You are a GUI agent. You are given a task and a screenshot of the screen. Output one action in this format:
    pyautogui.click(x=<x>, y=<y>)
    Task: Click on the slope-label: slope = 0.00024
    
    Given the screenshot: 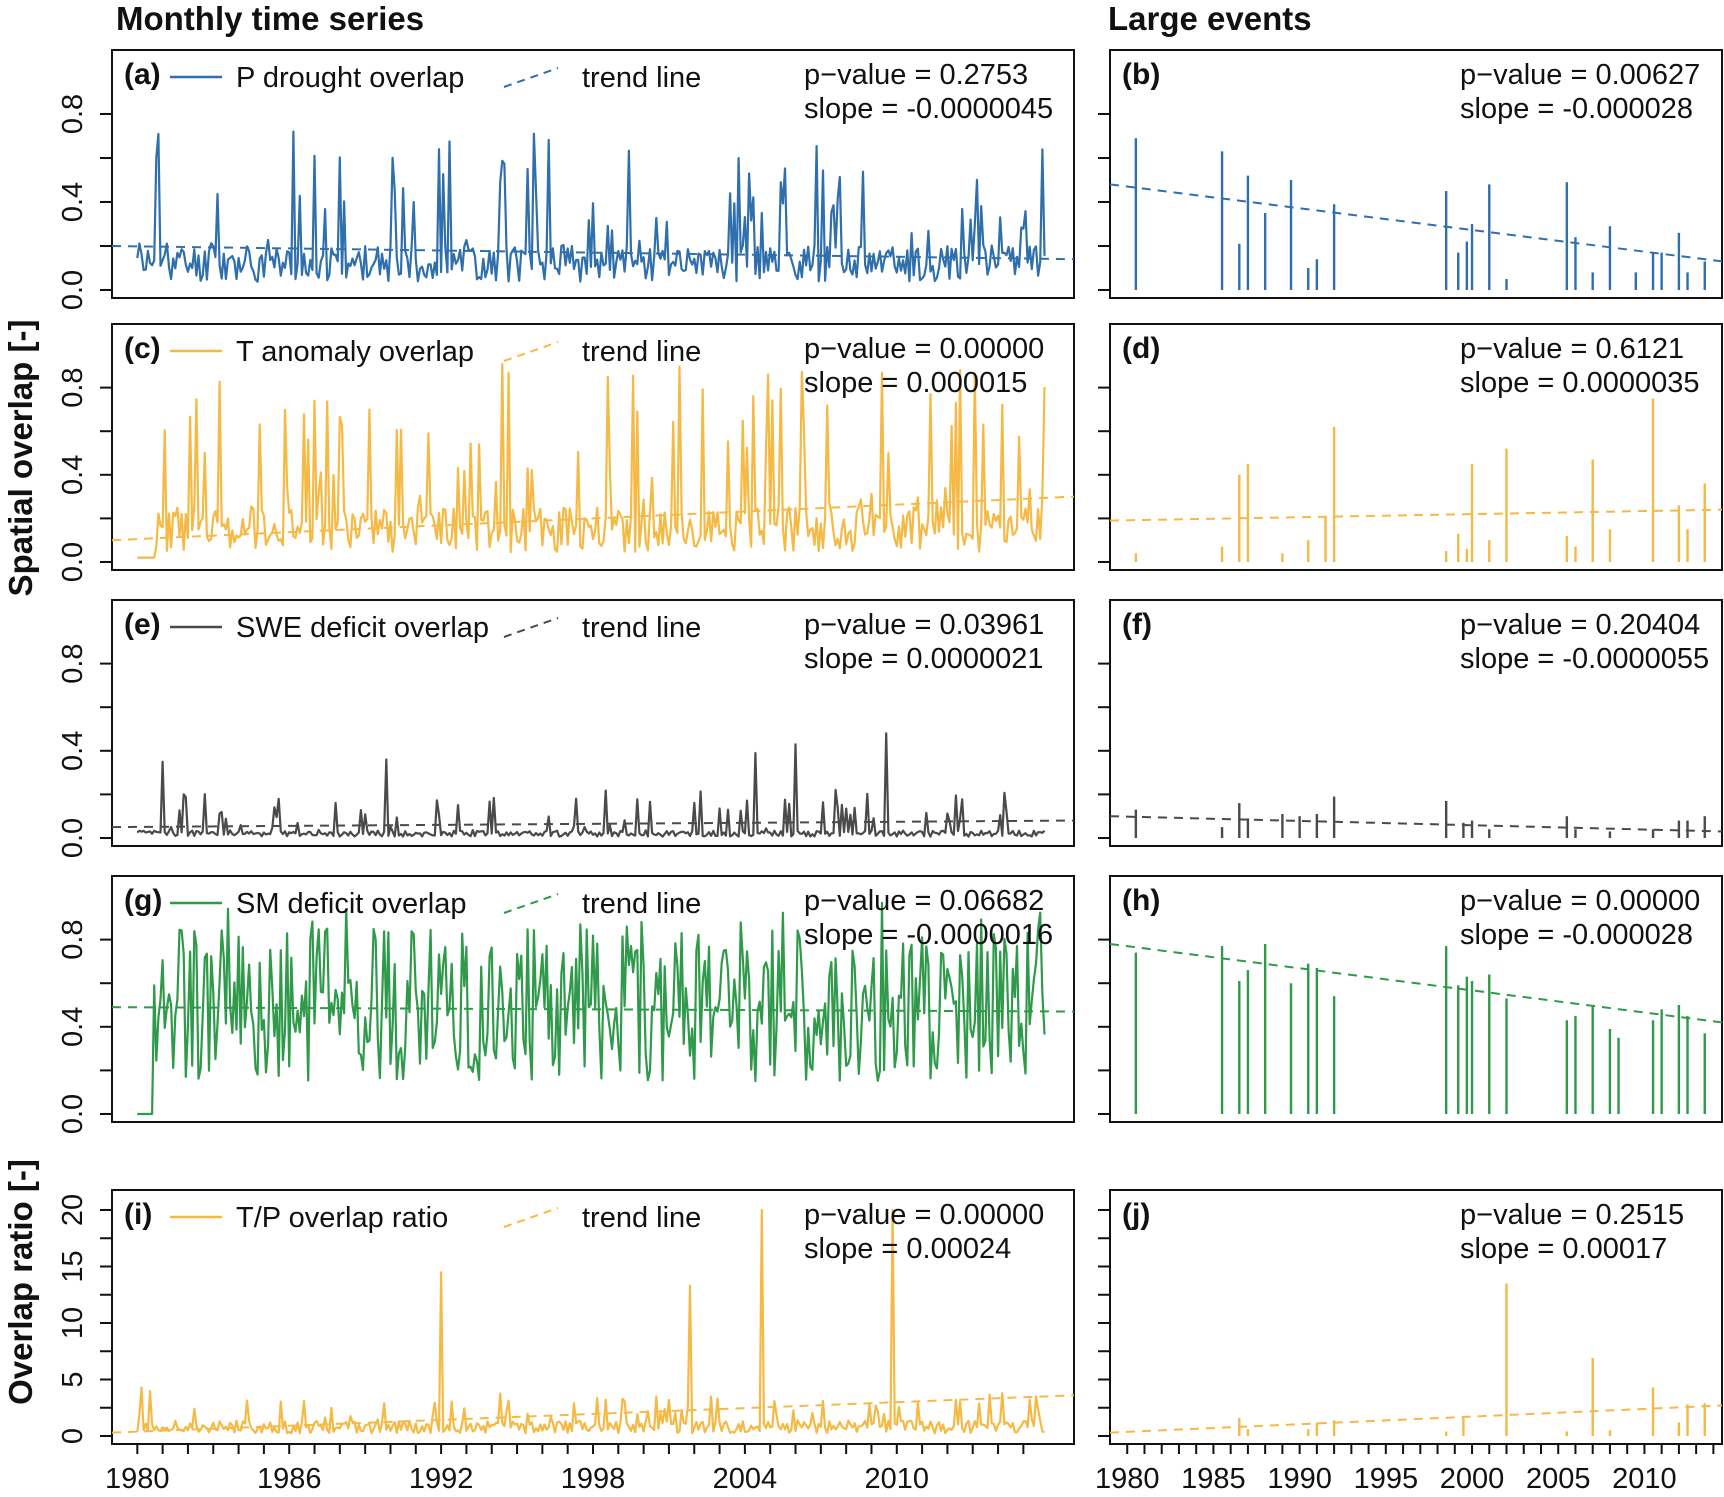 What is the action you would take?
    pyautogui.click(x=907, y=1249)
    